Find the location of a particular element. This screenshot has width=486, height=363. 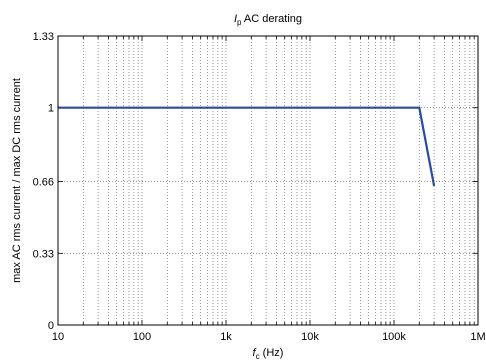

y-axis-label: max AC rms current / max DC rms current is located at coordinates (17, 180).